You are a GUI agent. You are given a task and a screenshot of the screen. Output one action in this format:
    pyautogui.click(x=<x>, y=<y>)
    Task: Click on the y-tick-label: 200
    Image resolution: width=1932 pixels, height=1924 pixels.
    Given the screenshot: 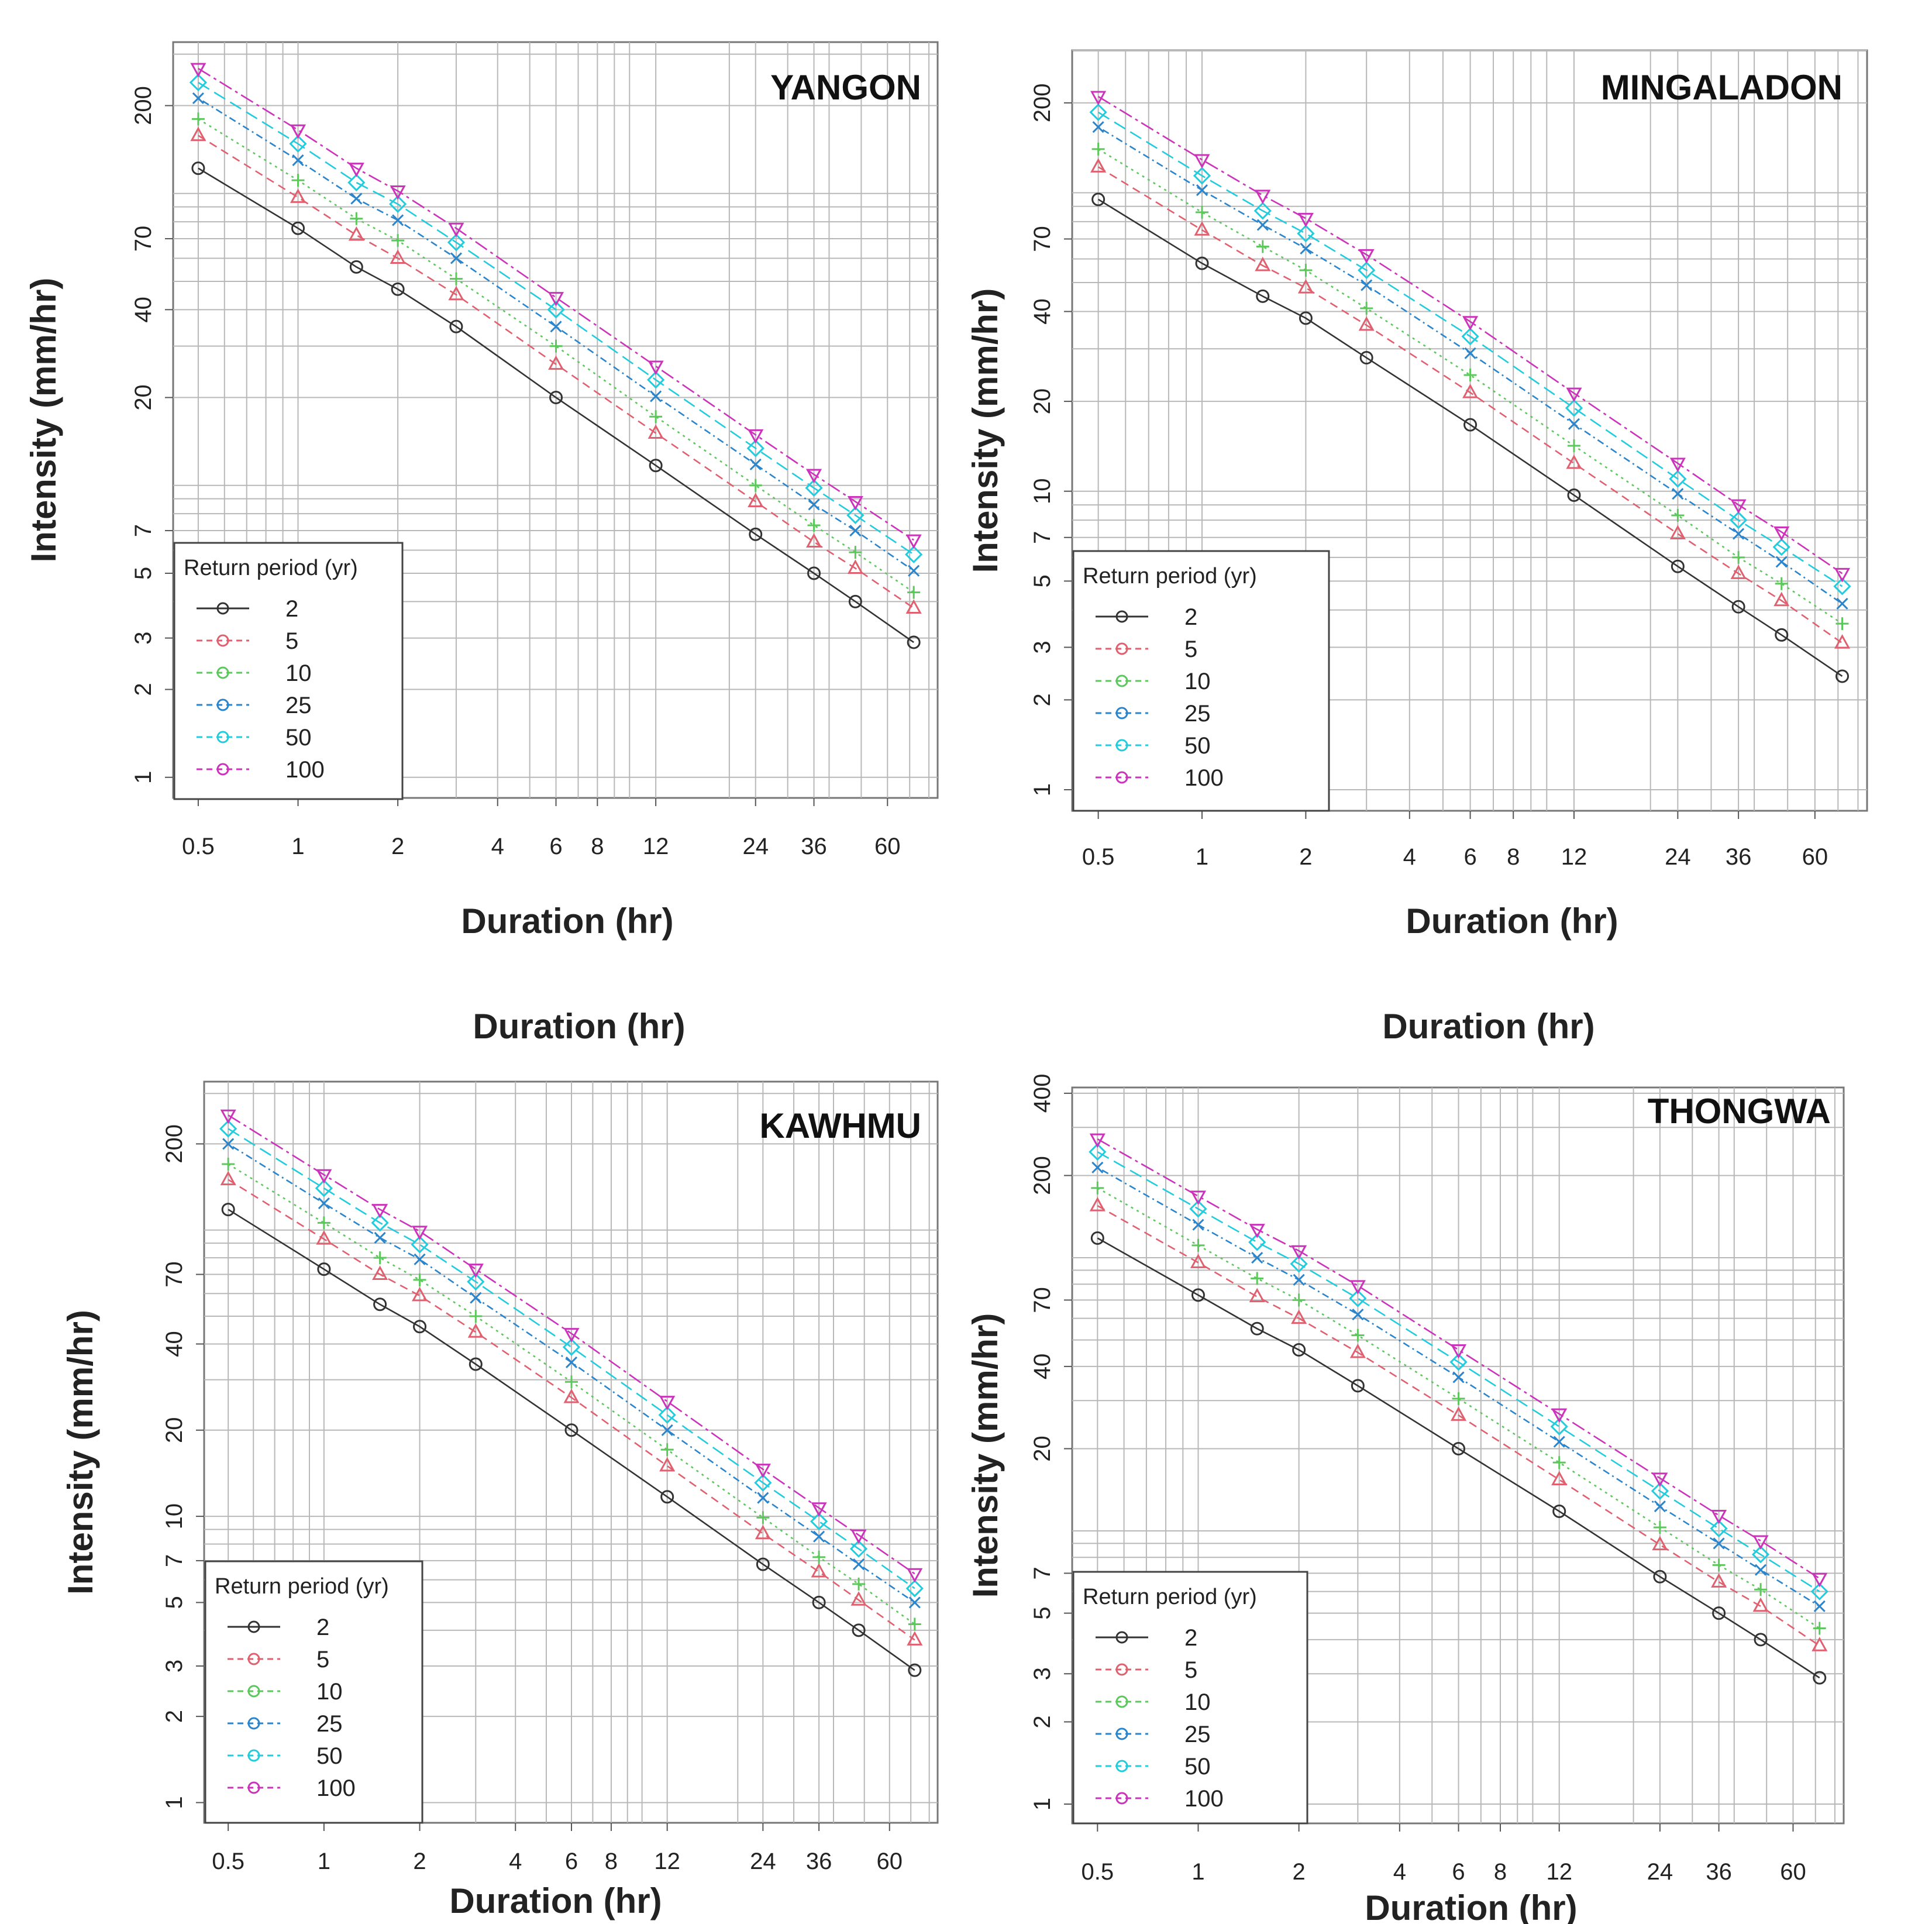 What is the action you would take?
    pyautogui.click(x=1042, y=1175)
    